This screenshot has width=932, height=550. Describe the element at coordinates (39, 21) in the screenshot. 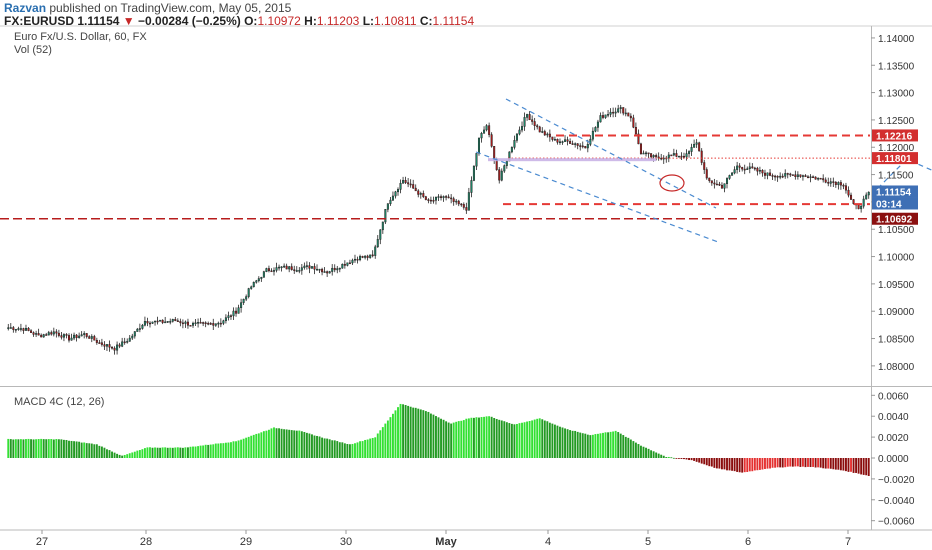

I see `symbol: FX:EURUSD` at that location.